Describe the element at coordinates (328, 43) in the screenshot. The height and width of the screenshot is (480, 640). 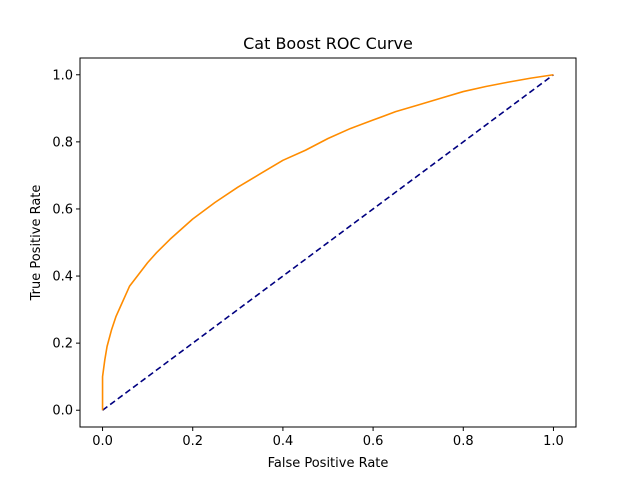
I see `chart-title: Cat Boost ROC Curve` at that location.